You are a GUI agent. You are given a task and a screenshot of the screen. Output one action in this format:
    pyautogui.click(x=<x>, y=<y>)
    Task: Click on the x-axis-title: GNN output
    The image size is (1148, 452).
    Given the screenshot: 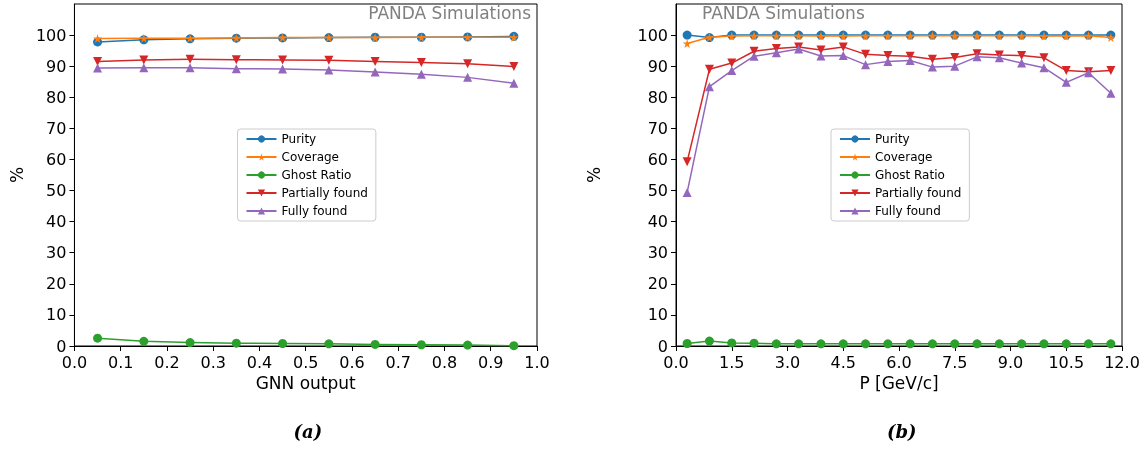 What is the action you would take?
    pyautogui.click(x=306, y=383)
    